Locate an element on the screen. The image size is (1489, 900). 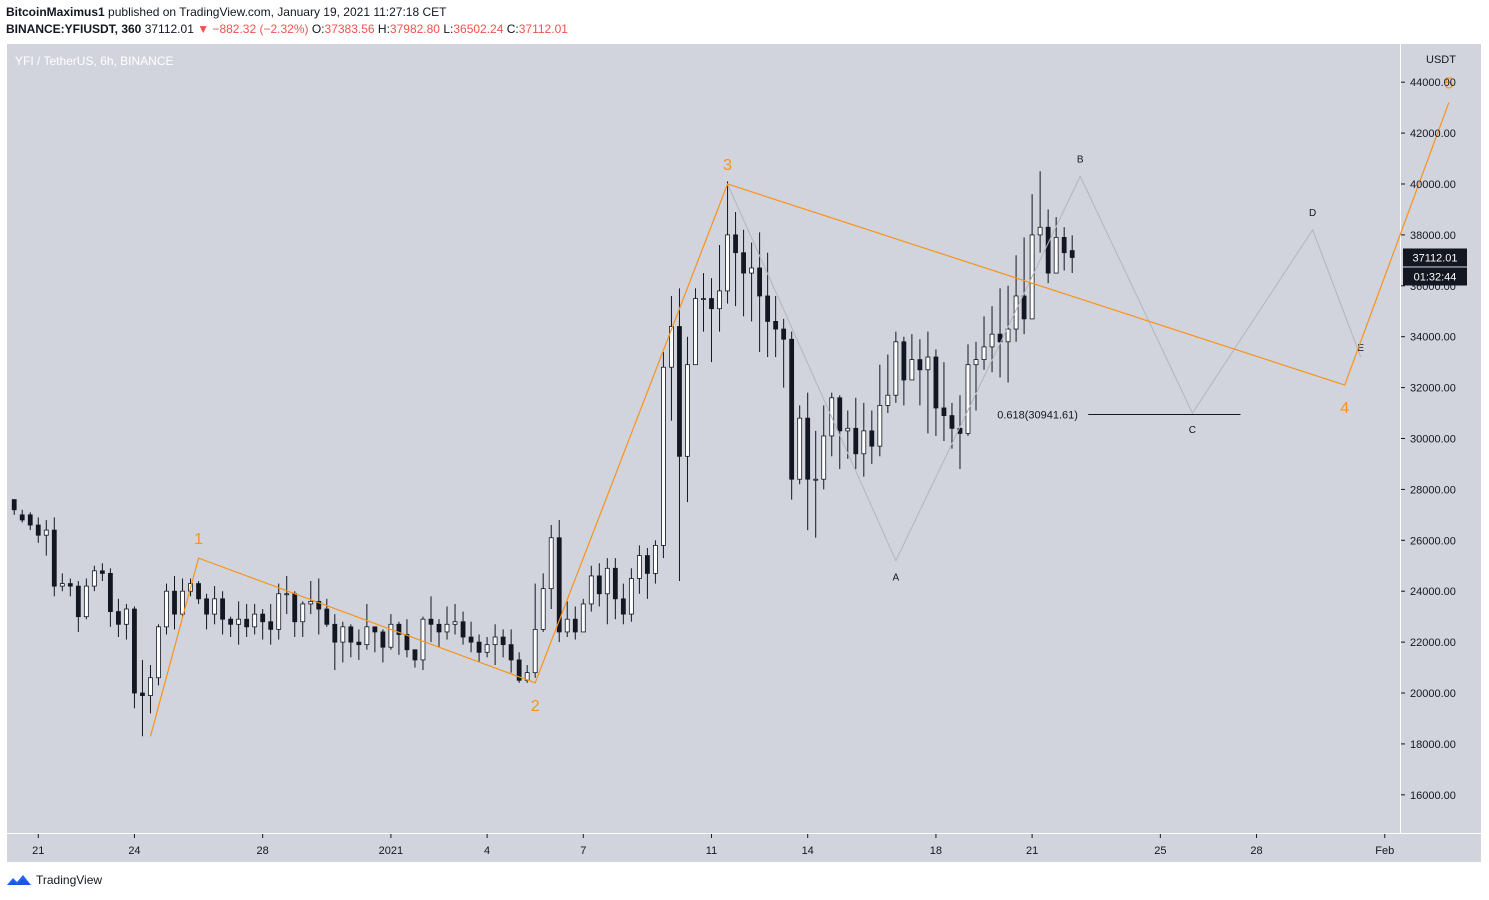
countdown-label: 01:32:44 is located at coordinates (1435, 277).